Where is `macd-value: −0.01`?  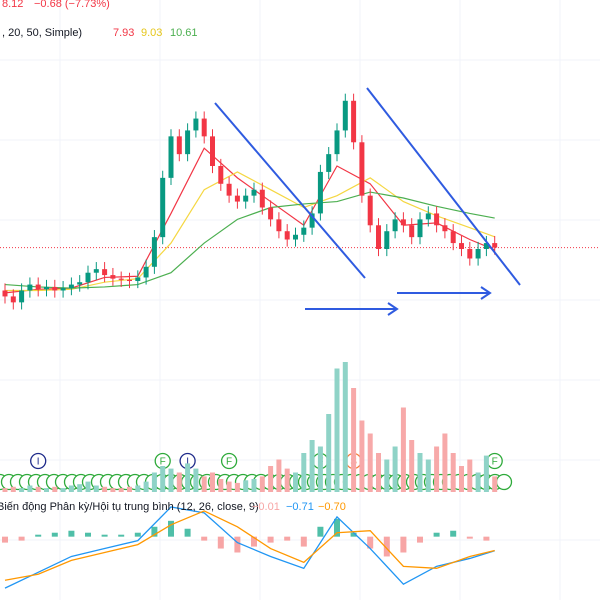
macd-value: −0.01 is located at coordinates (266, 507).